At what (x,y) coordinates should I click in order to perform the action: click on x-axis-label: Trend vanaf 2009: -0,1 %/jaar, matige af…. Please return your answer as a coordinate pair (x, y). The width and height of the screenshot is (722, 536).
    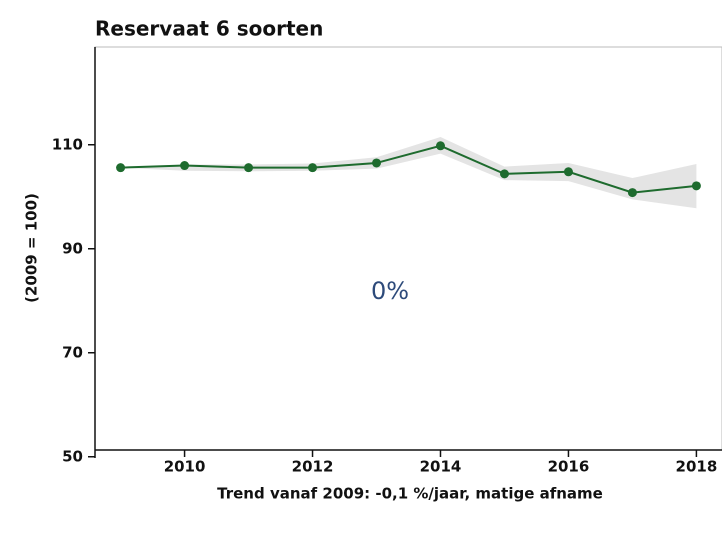
    Looking at the image, I should click on (410, 494).